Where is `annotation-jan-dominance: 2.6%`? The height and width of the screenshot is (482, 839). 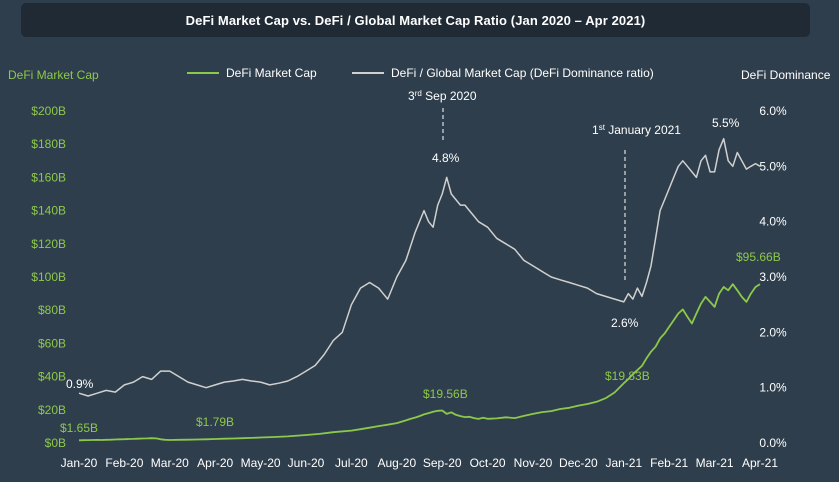 annotation-jan-dominance: 2.6% is located at coordinates (625, 323).